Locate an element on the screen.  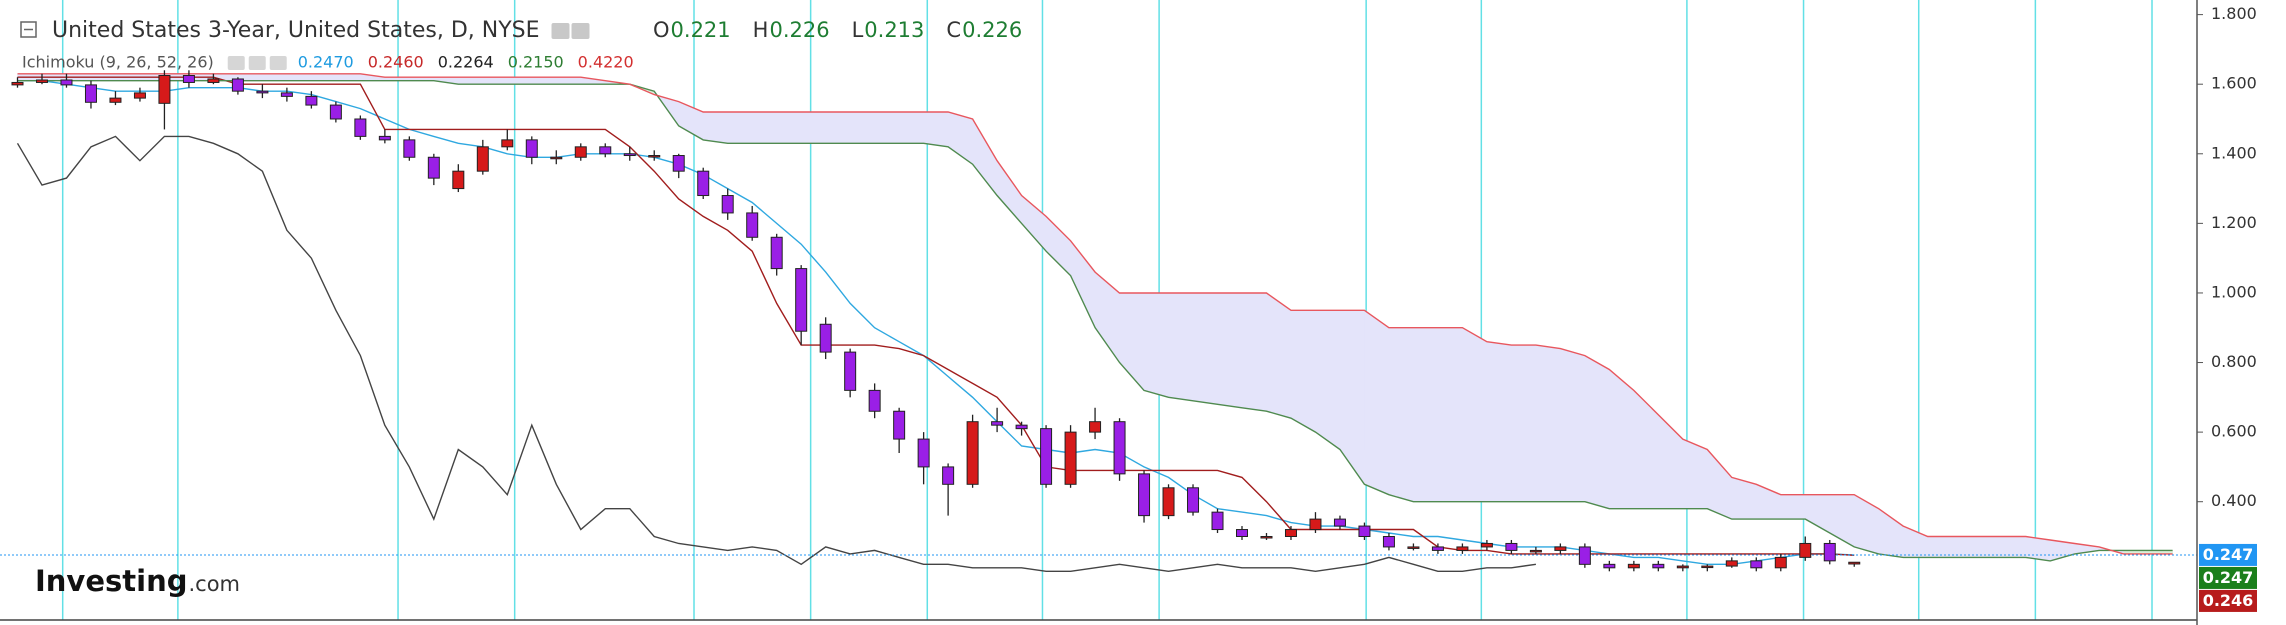
y-tick-label: 1.000 is located at coordinates (2234, 291).